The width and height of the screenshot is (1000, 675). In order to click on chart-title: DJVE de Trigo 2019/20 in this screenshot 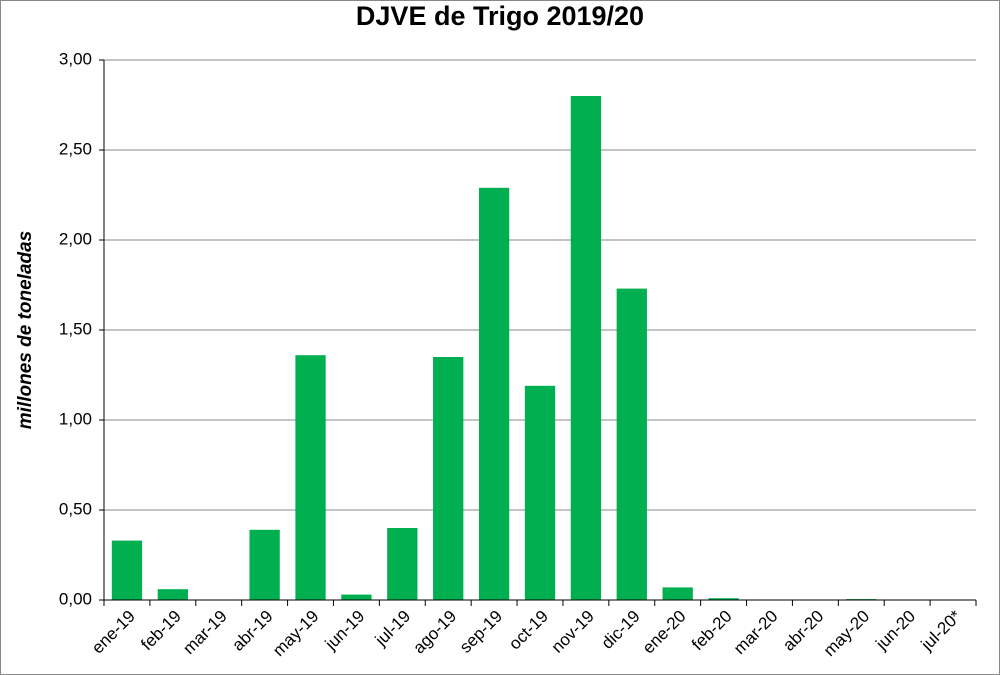, I will do `click(500, 16)`.